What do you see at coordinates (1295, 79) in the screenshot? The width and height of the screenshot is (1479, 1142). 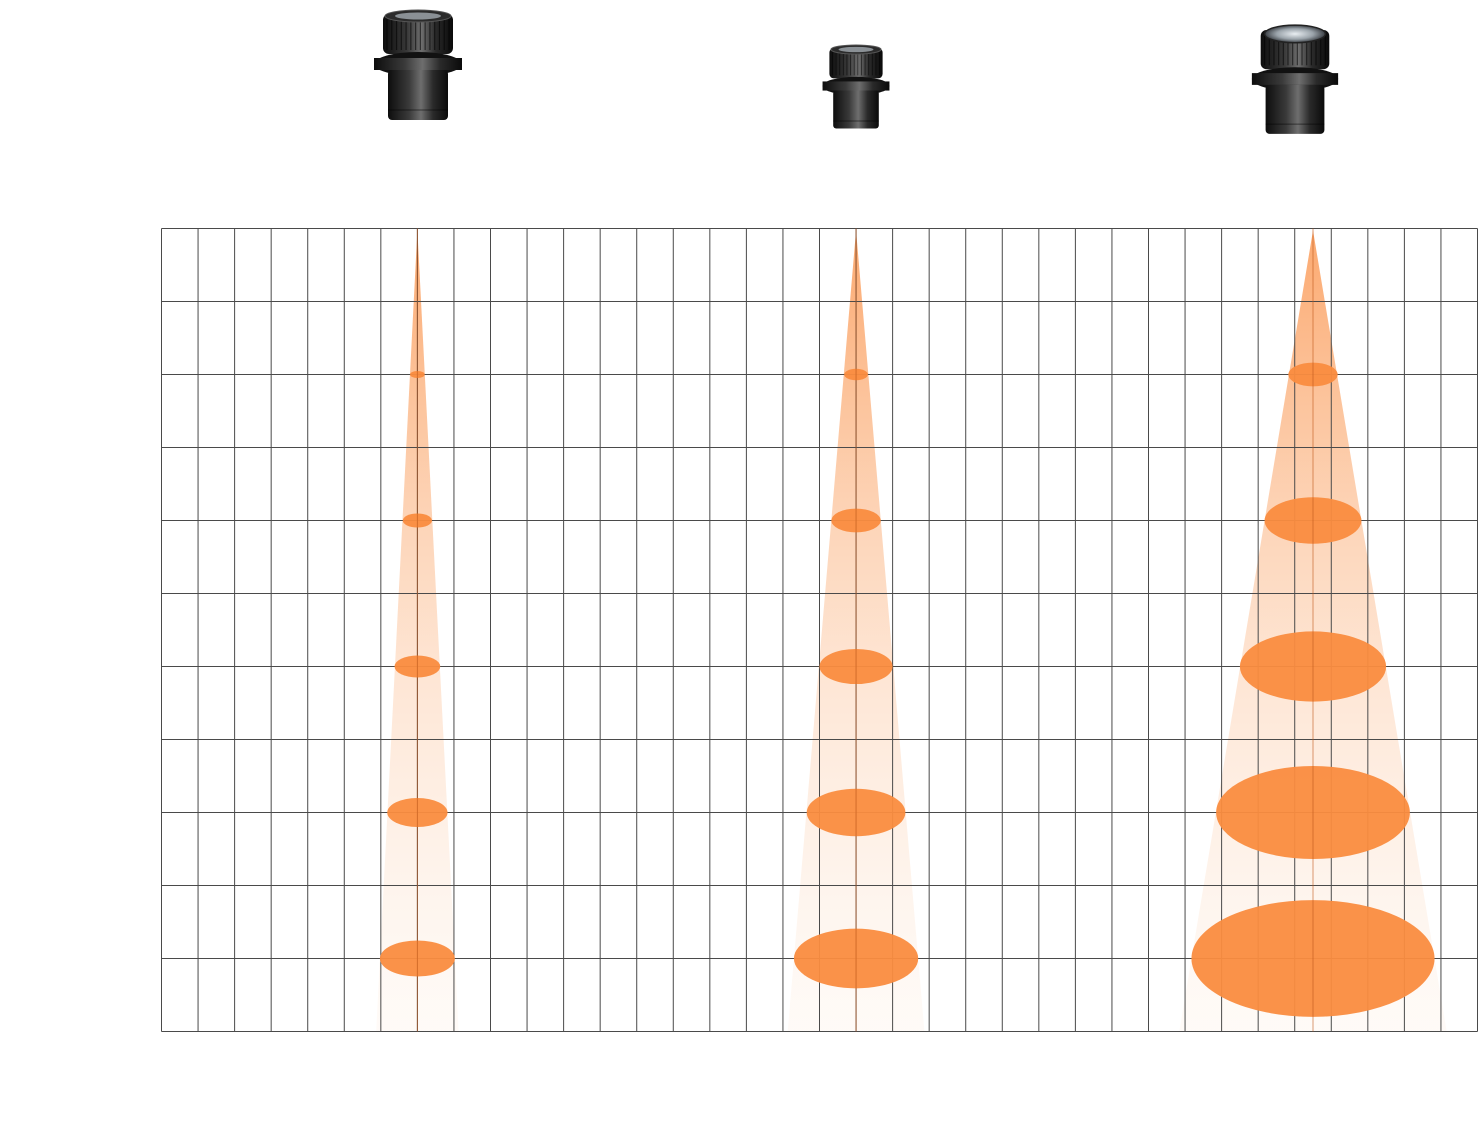 I see `wide-beam-lens-icon` at bounding box center [1295, 79].